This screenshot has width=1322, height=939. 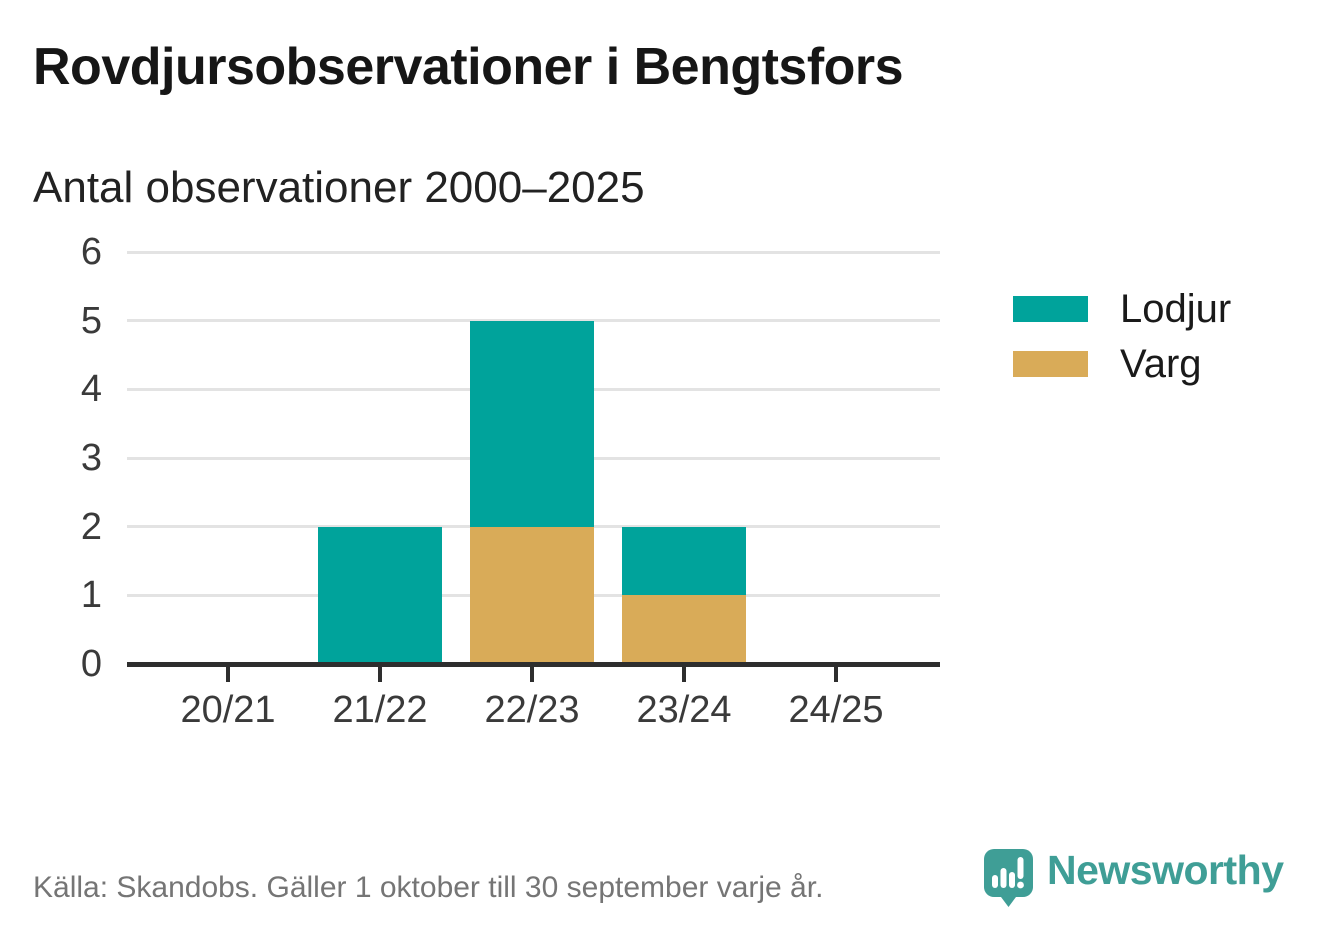 I want to click on legend-swatch-lodjur, so click(x=1050, y=309).